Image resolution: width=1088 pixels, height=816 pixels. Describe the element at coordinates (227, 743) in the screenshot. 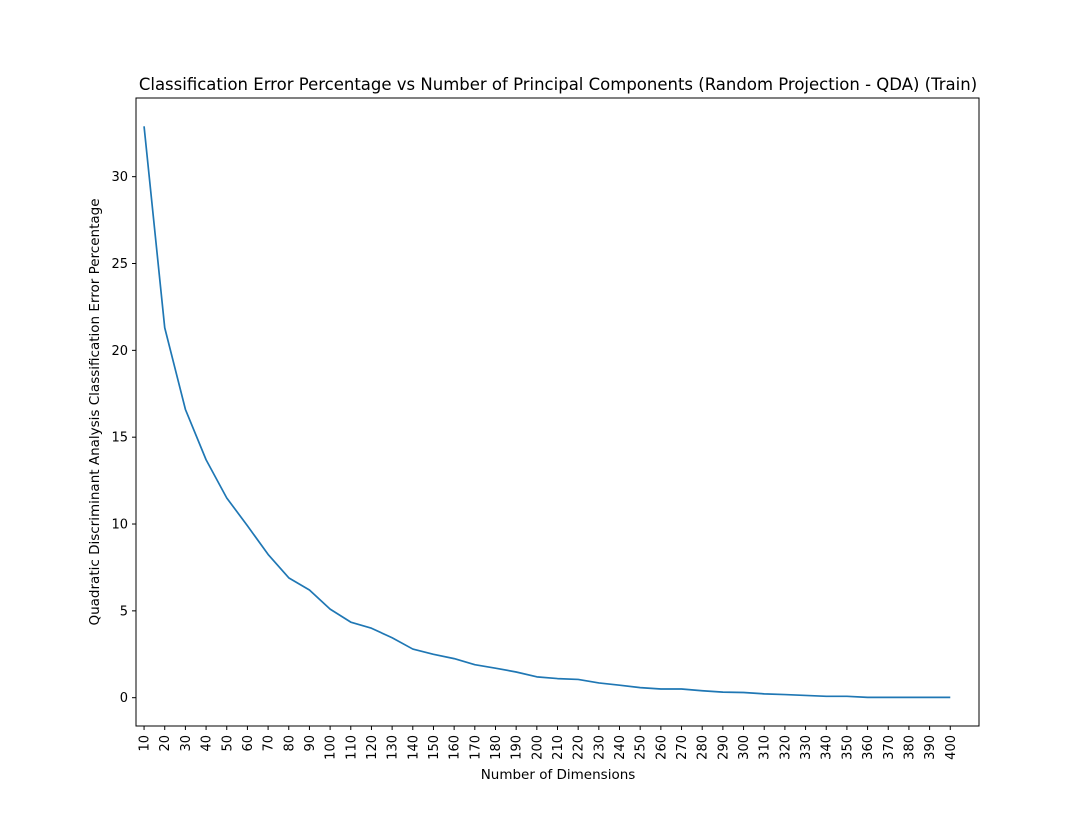

I see `x-tick-label: 50` at that location.